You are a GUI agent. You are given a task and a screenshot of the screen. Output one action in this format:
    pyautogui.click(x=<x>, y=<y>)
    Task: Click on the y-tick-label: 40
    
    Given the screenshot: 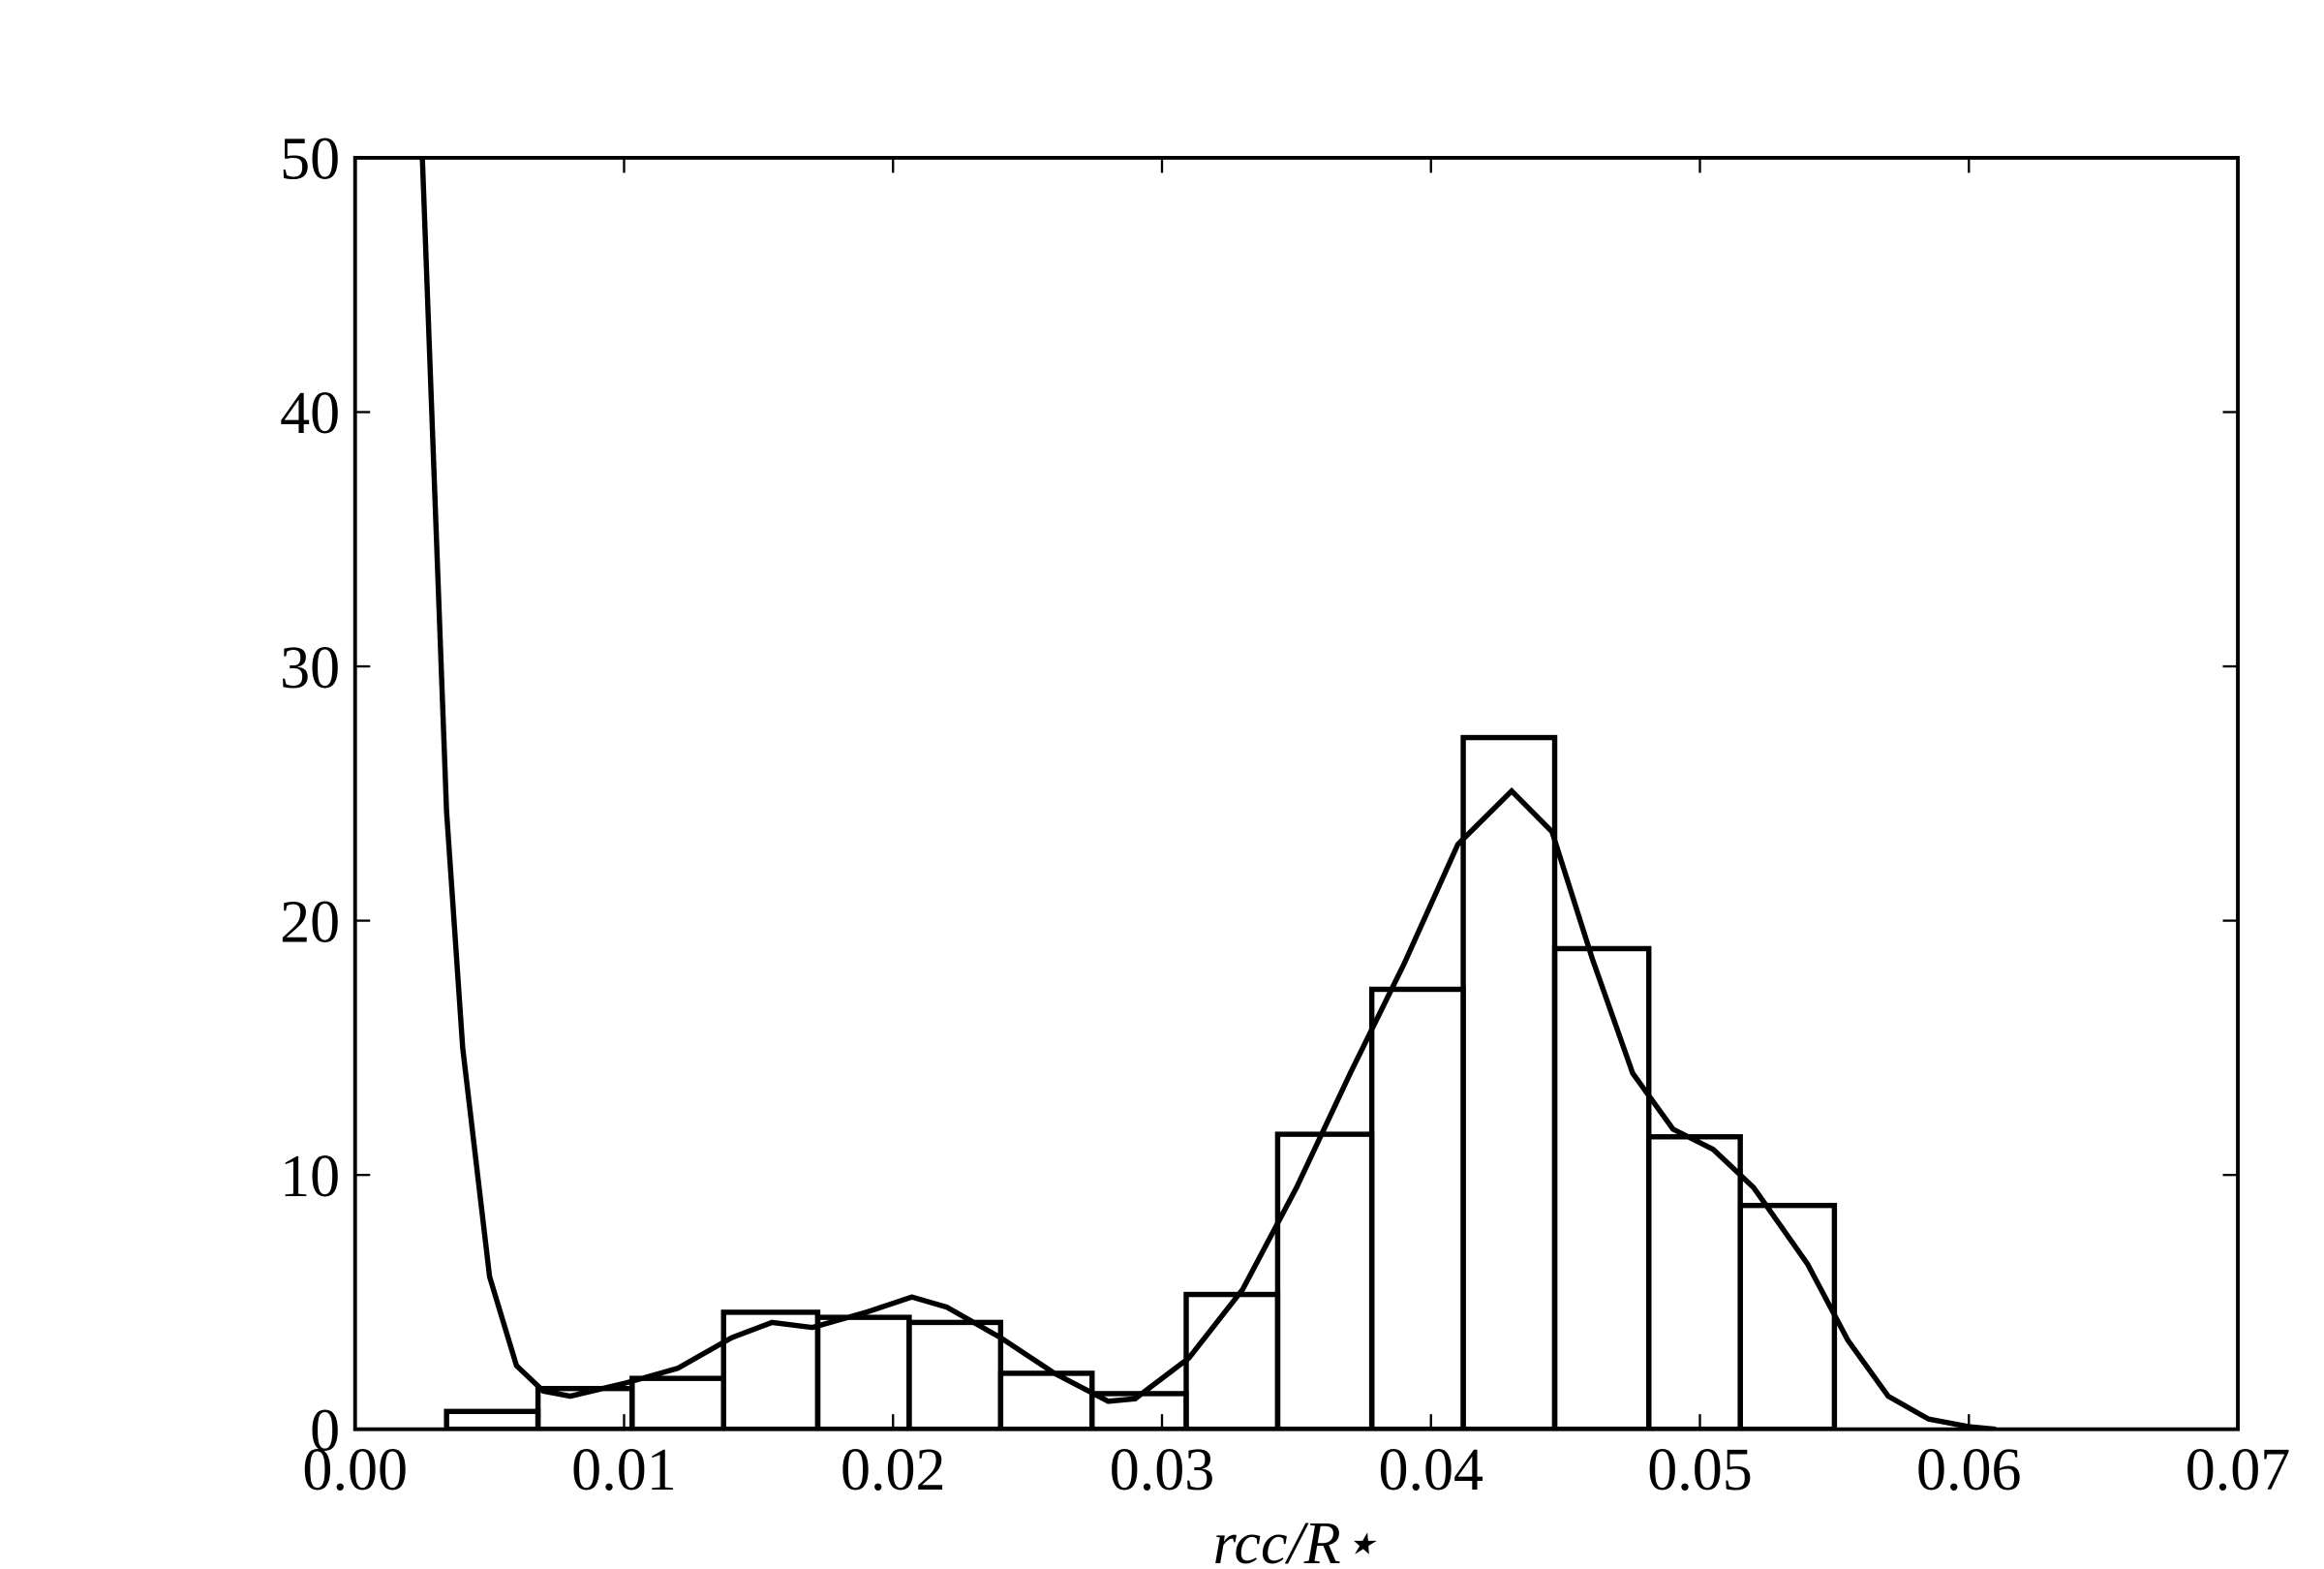 What is the action you would take?
    pyautogui.click(x=310, y=413)
    